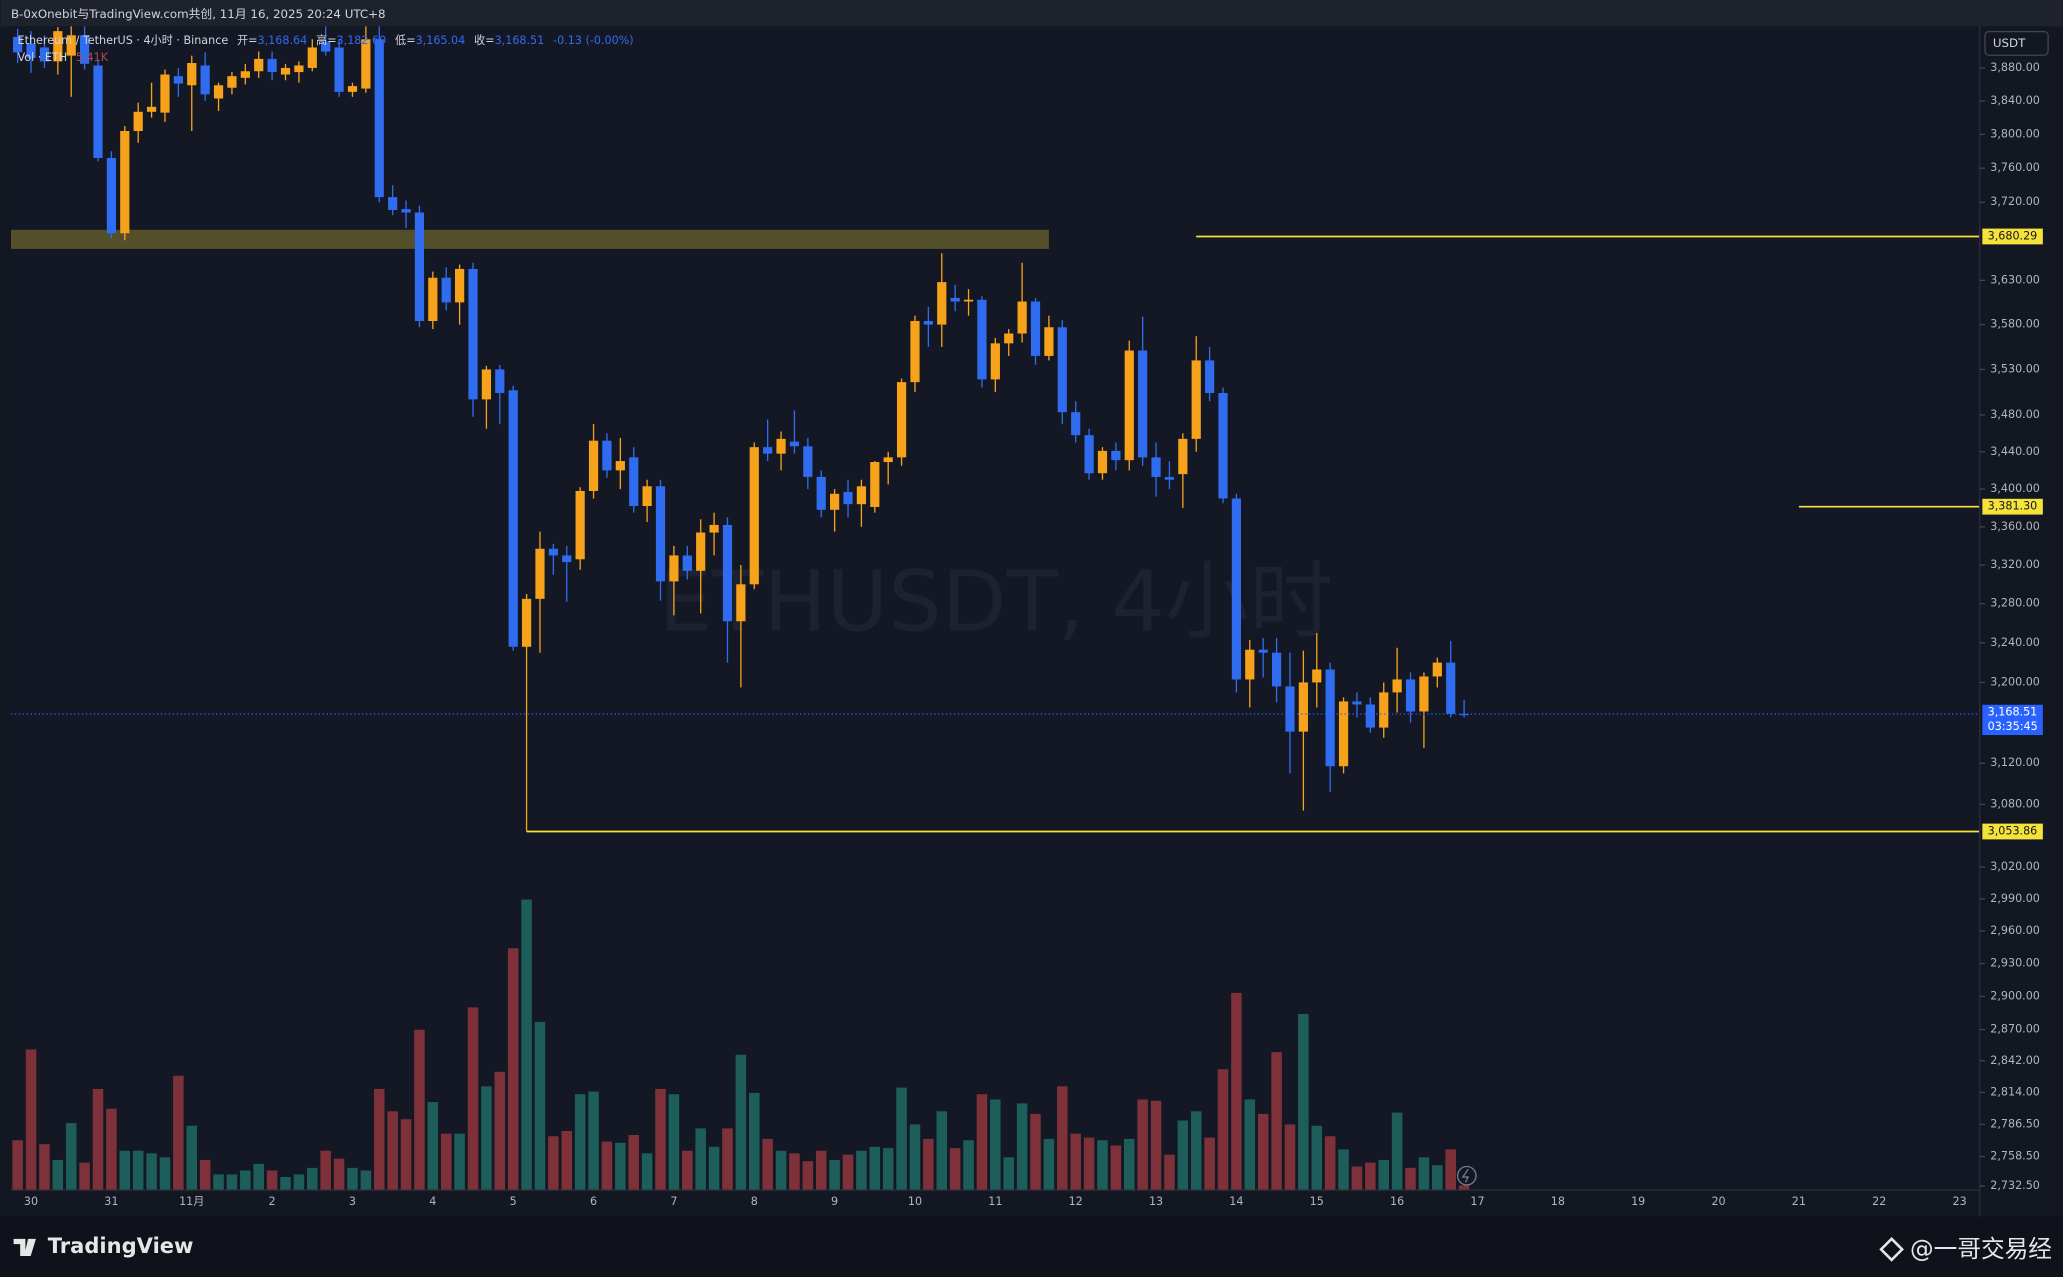 This screenshot has height=1277, width=2063. What do you see at coordinates (2015, 866) in the screenshot?
I see `y-tick-label: 3,020.00` at bounding box center [2015, 866].